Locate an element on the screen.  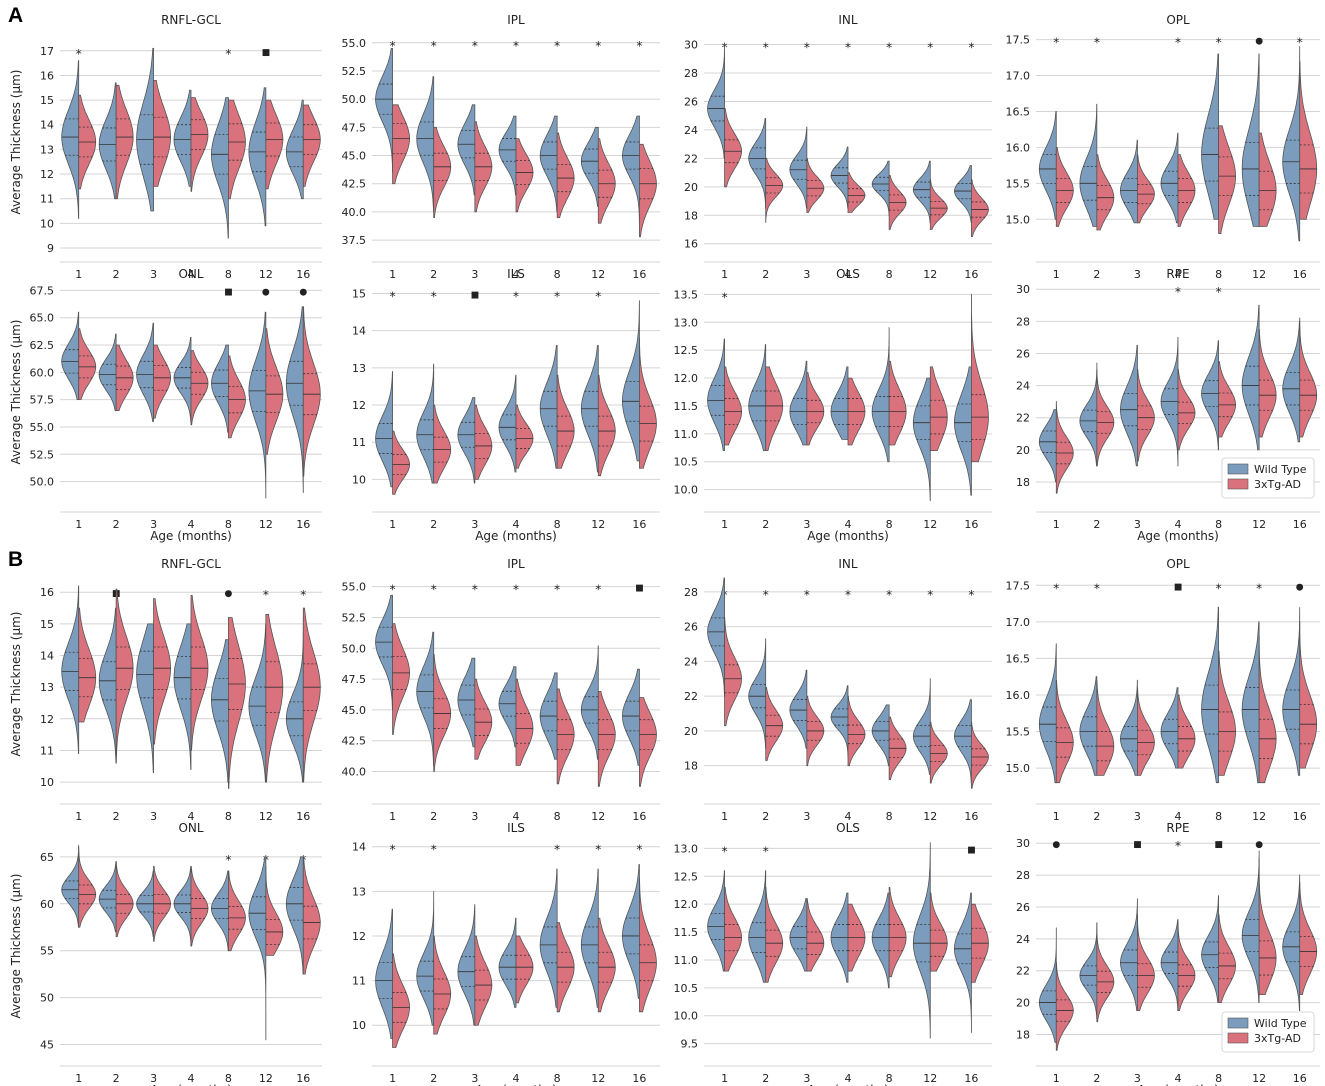
y-tick-label: 40.0 is located at coordinates (354, 772).